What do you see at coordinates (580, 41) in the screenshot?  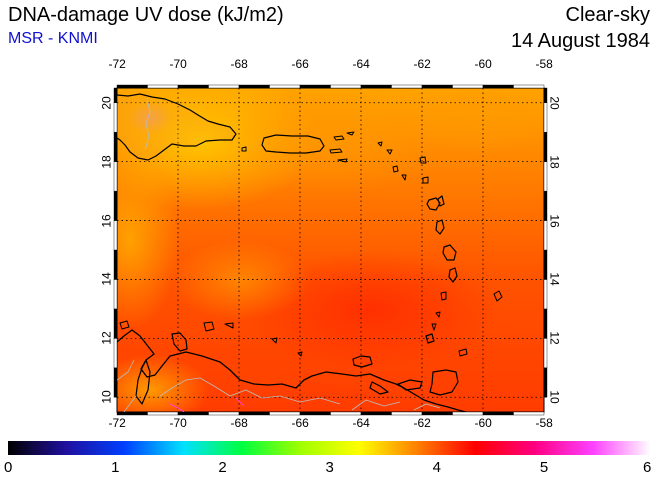 I see `date-label: 14 August 1984` at bounding box center [580, 41].